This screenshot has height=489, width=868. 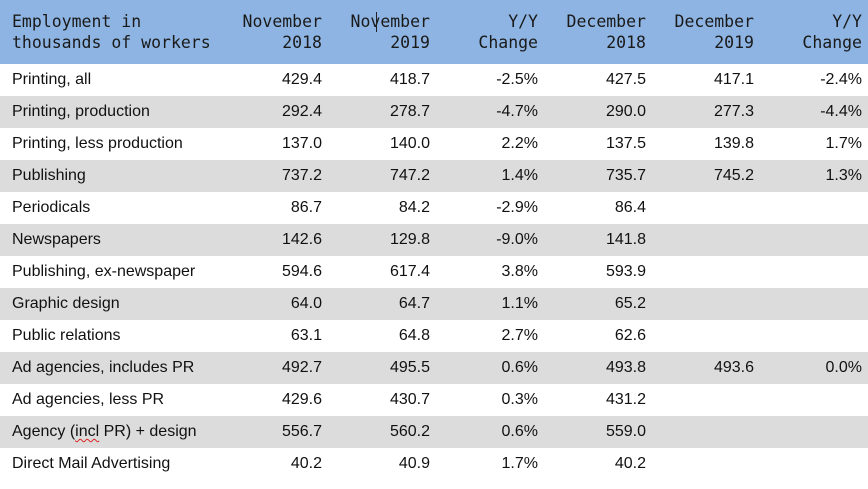 What do you see at coordinates (111, 42) in the screenshot?
I see `header-line: thousands of workers` at bounding box center [111, 42].